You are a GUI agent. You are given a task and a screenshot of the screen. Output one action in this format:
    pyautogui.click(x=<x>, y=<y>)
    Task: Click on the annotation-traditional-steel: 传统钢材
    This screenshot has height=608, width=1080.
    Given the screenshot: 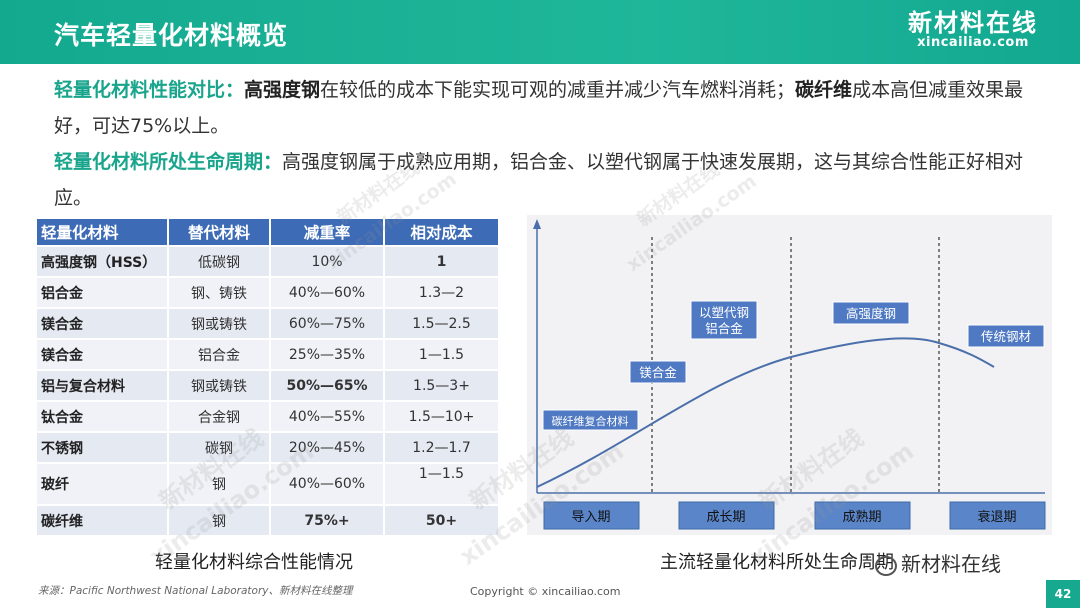 What is the action you would take?
    pyautogui.click(x=1006, y=336)
    